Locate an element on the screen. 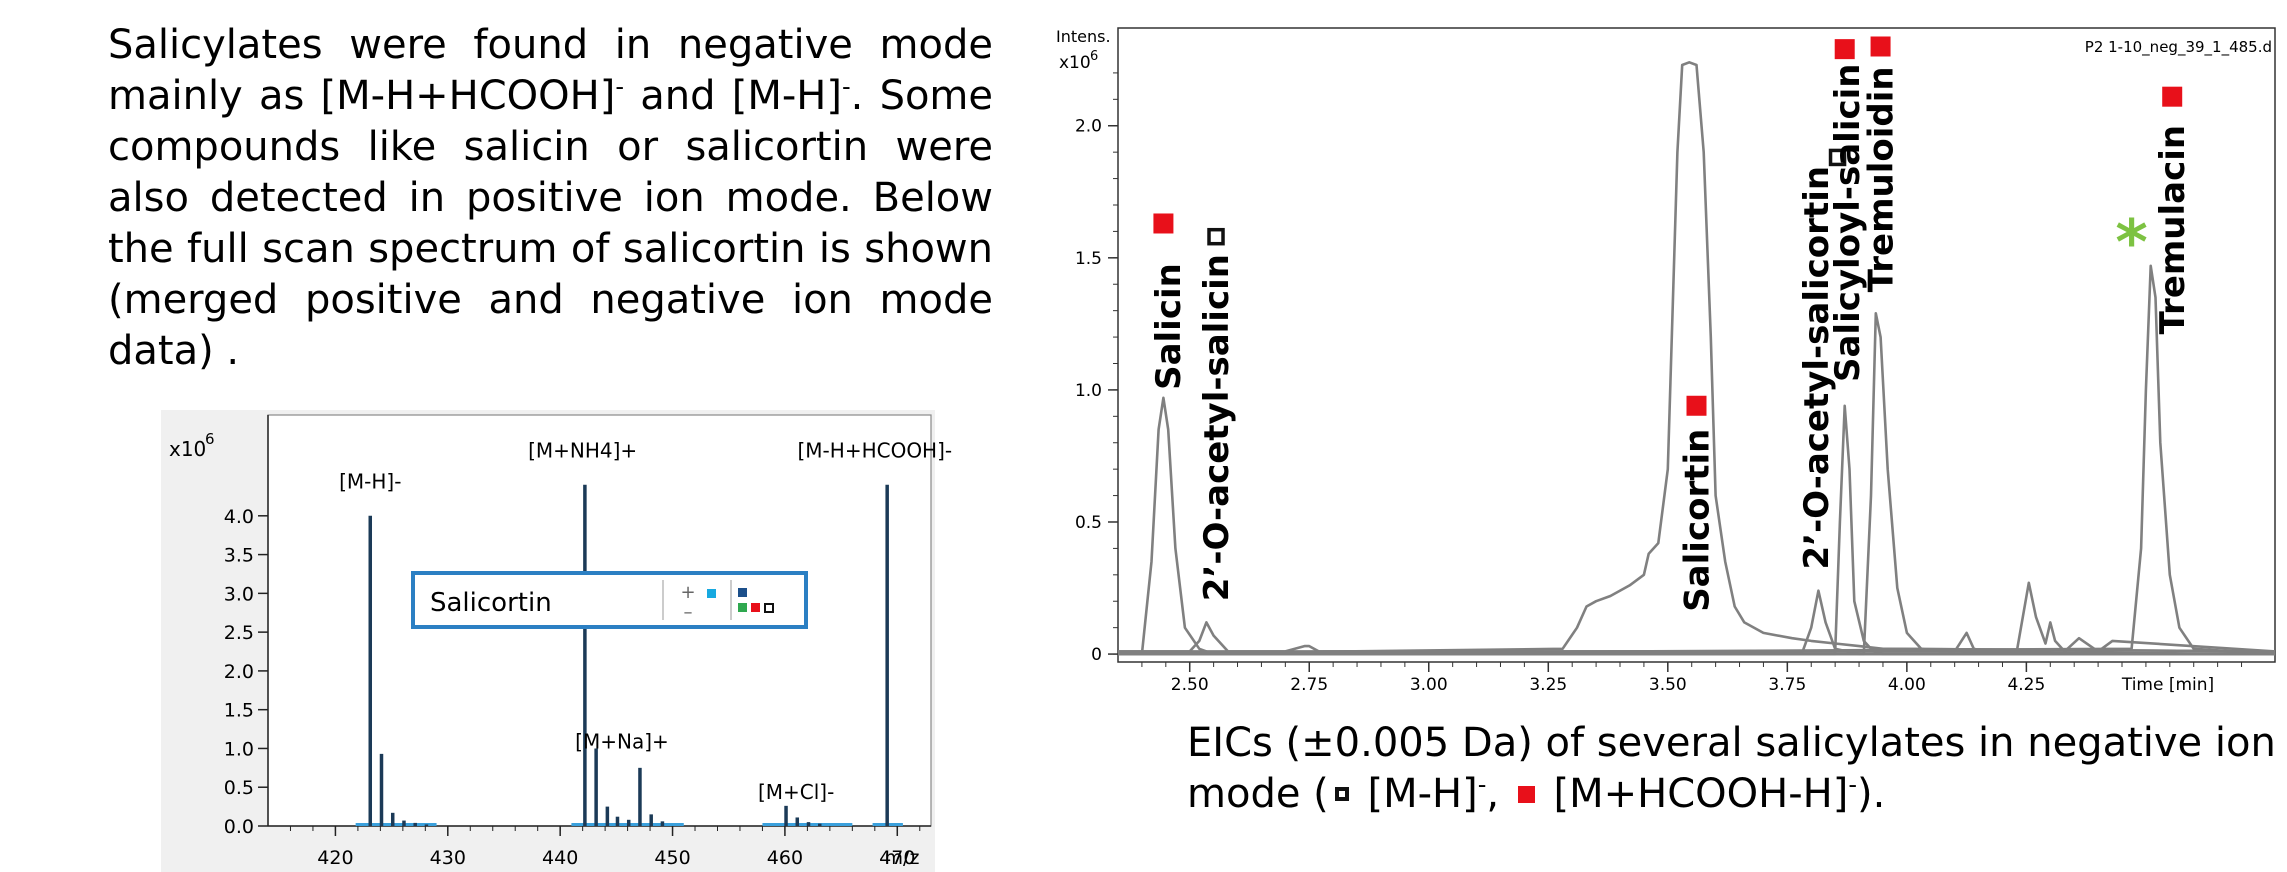 The image size is (2287, 872). filled-square-icon is located at coordinates (1526, 794).